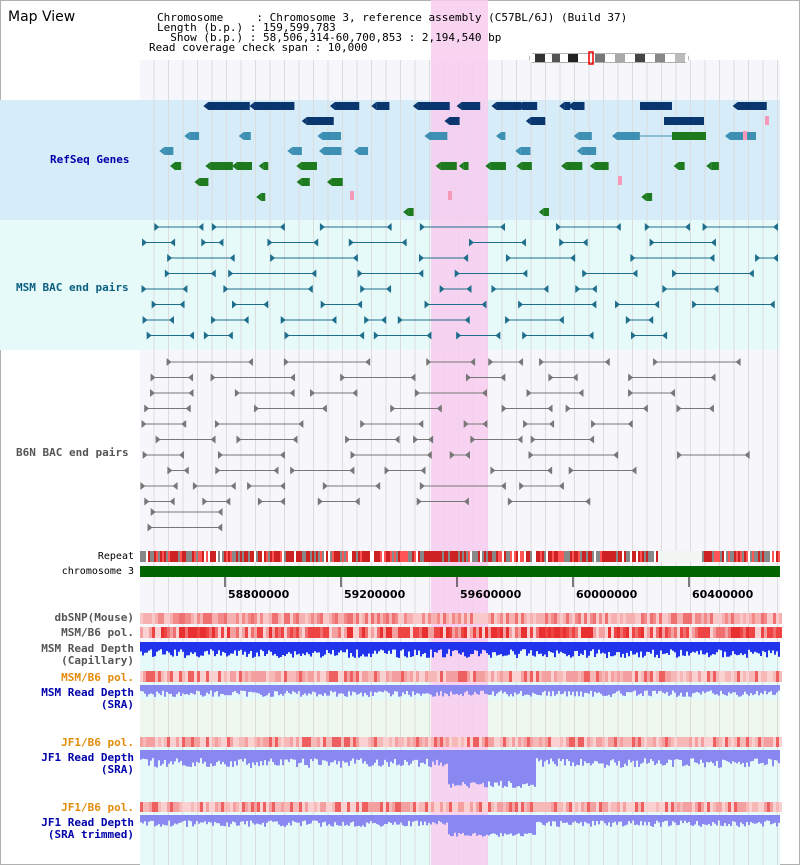  Describe the element at coordinates (72, 452) in the screenshot. I see `b6n-bac-label: B6N BAC end pairs` at that location.